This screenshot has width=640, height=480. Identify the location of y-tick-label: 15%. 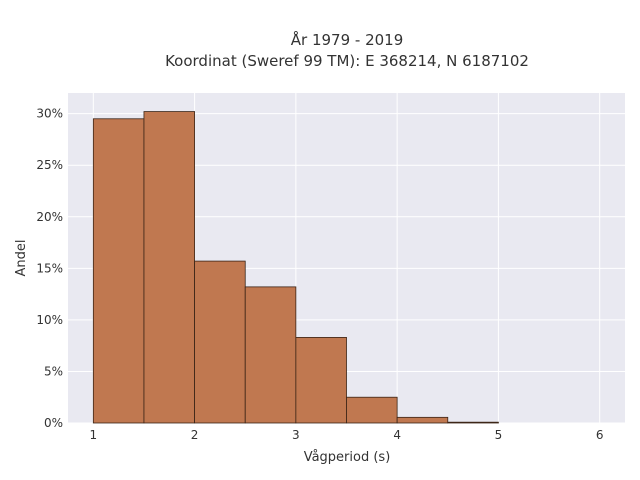
(49, 268).